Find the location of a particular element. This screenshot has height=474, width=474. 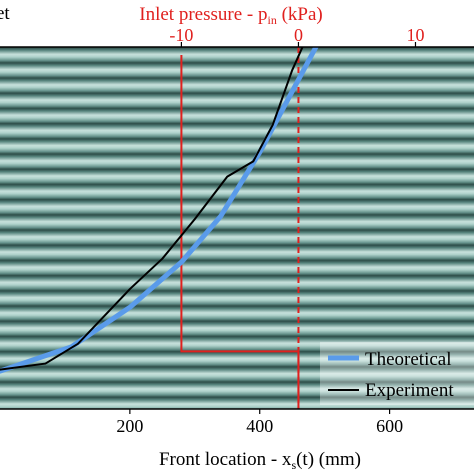

bottom-axis-tick-label: 400 is located at coordinates (259, 426).